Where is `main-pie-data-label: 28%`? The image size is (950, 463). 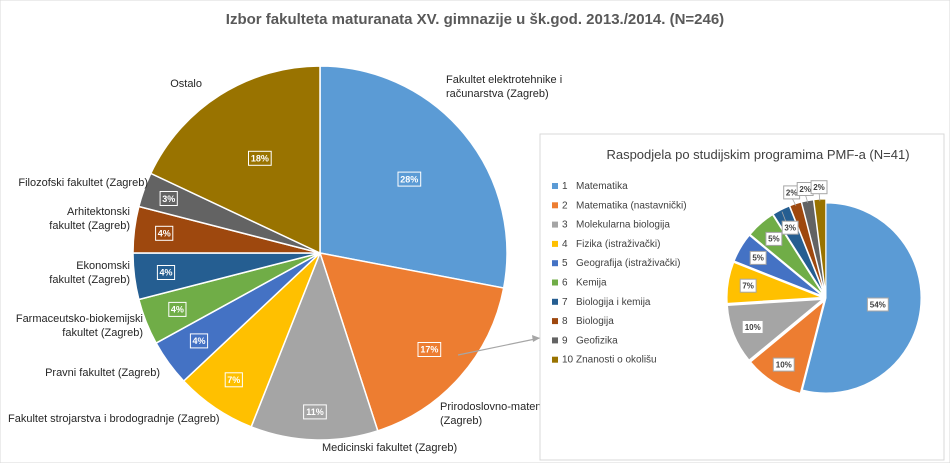
main-pie-data-label: 28% is located at coordinates (409, 179).